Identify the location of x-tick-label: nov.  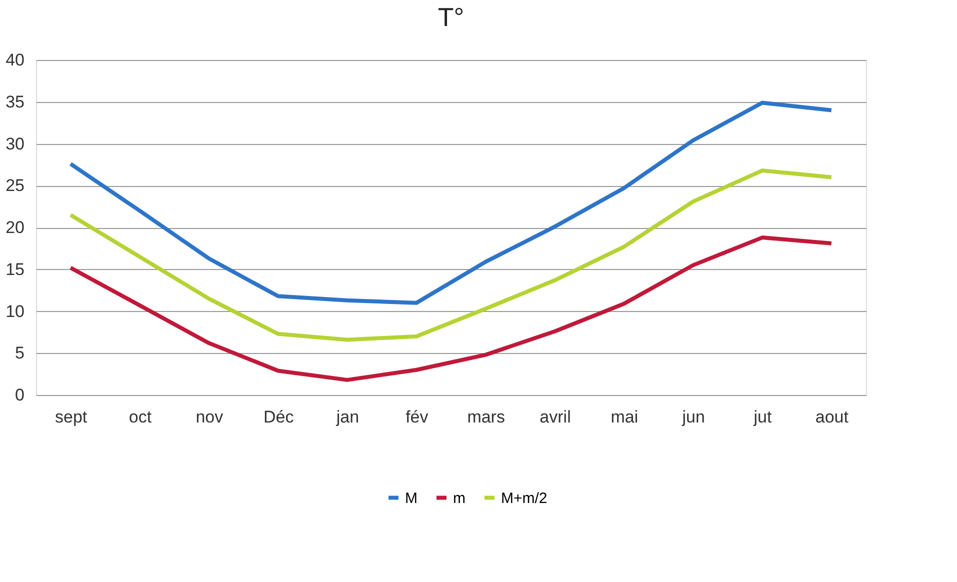
(210, 417).